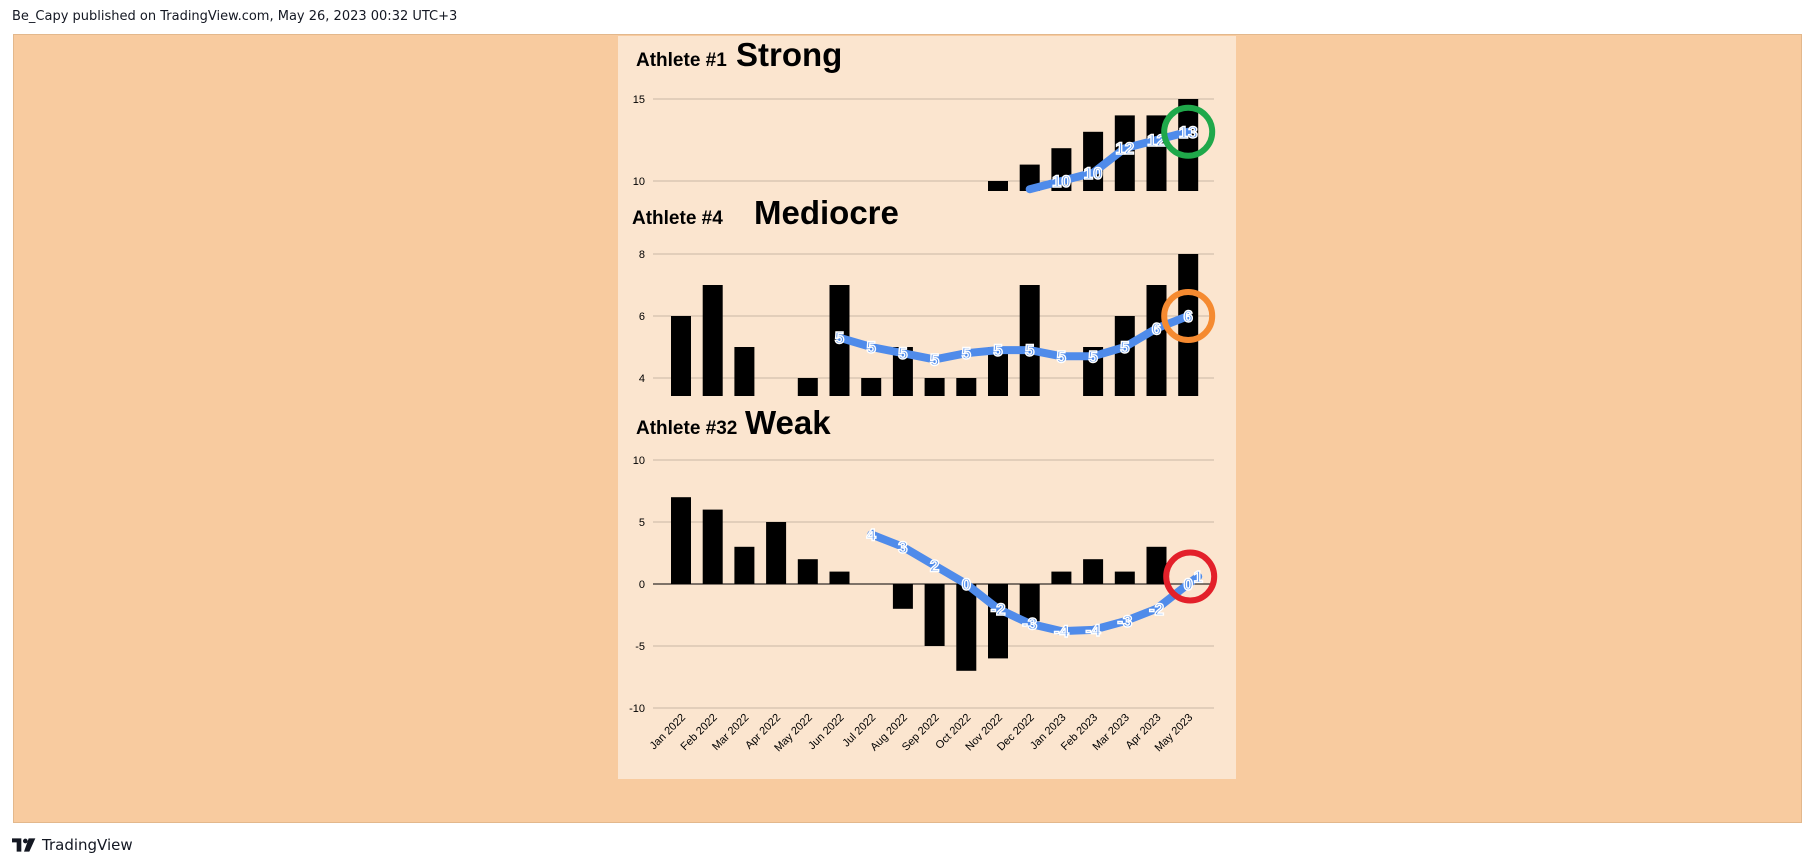 This screenshot has width=1814, height=866. What do you see at coordinates (1124, 148) in the screenshot?
I see `trend-label: 12` at bounding box center [1124, 148].